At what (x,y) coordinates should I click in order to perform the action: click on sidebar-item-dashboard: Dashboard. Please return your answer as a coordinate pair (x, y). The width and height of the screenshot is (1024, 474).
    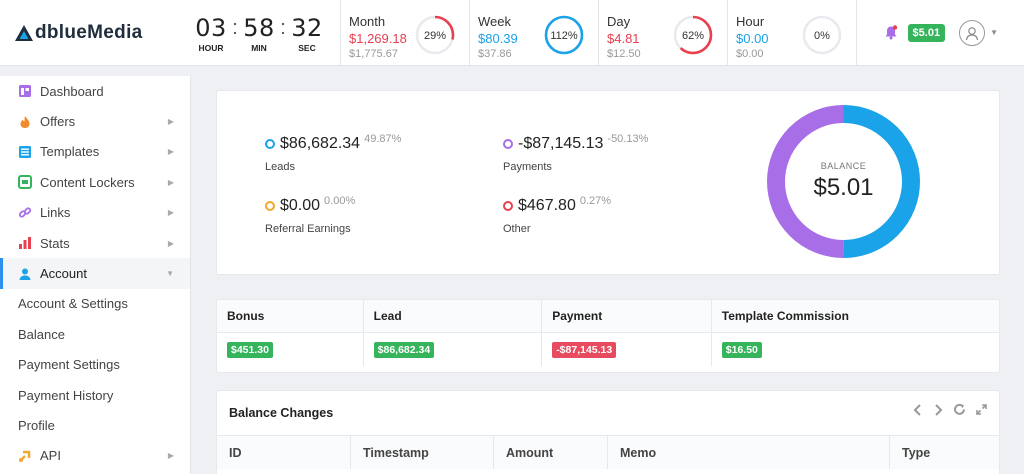
    Looking at the image, I should click on (95, 91).